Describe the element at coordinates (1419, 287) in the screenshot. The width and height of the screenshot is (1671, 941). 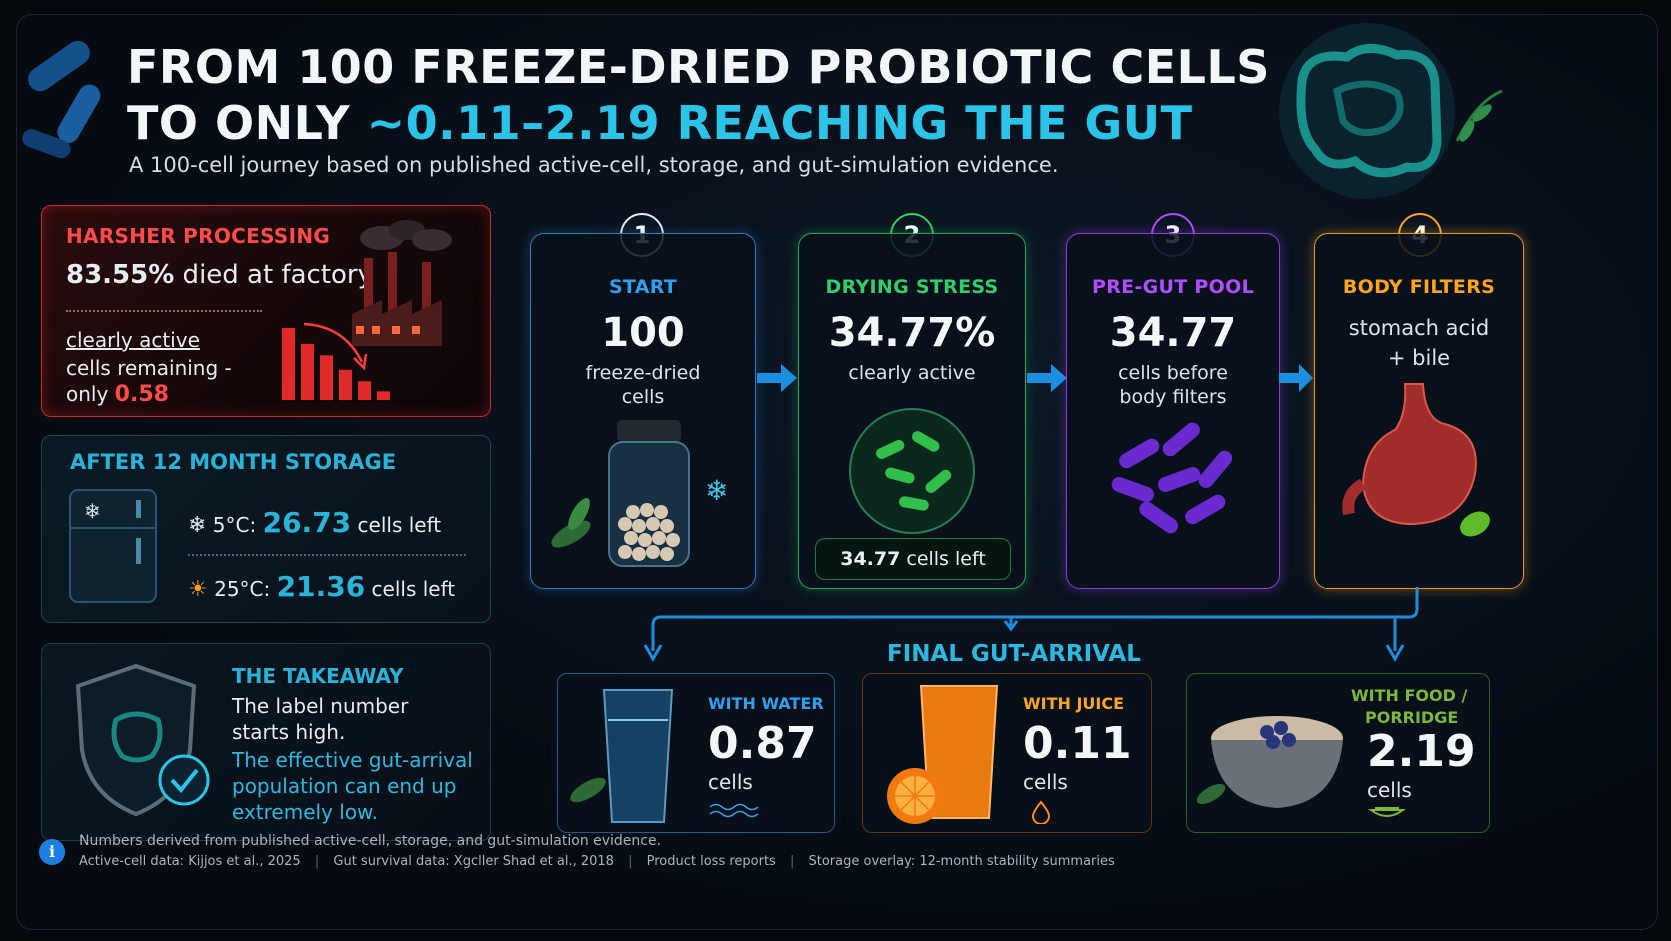
I see `step-label: BODY FILTERS` at that location.